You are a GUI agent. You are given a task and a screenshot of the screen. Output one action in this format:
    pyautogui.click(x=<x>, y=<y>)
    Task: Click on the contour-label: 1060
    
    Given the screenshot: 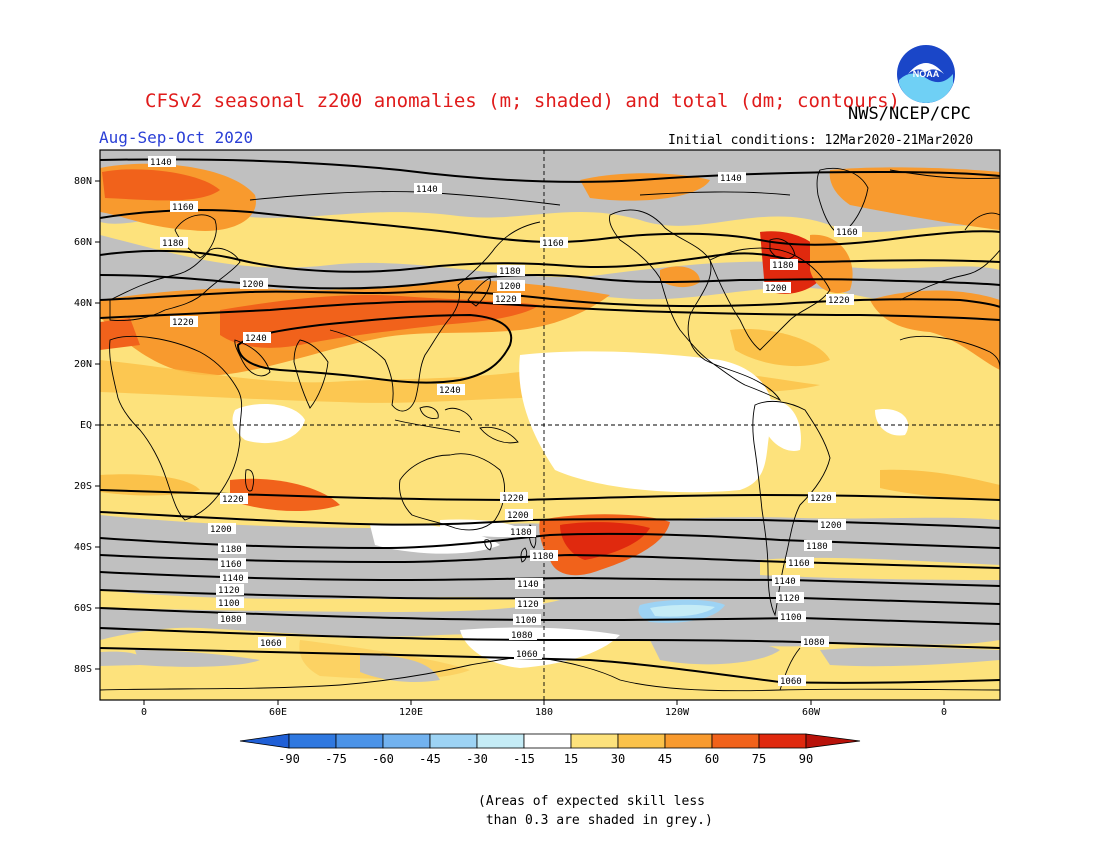 What is the action you would take?
    pyautogui.click(x=272, y=643)
    